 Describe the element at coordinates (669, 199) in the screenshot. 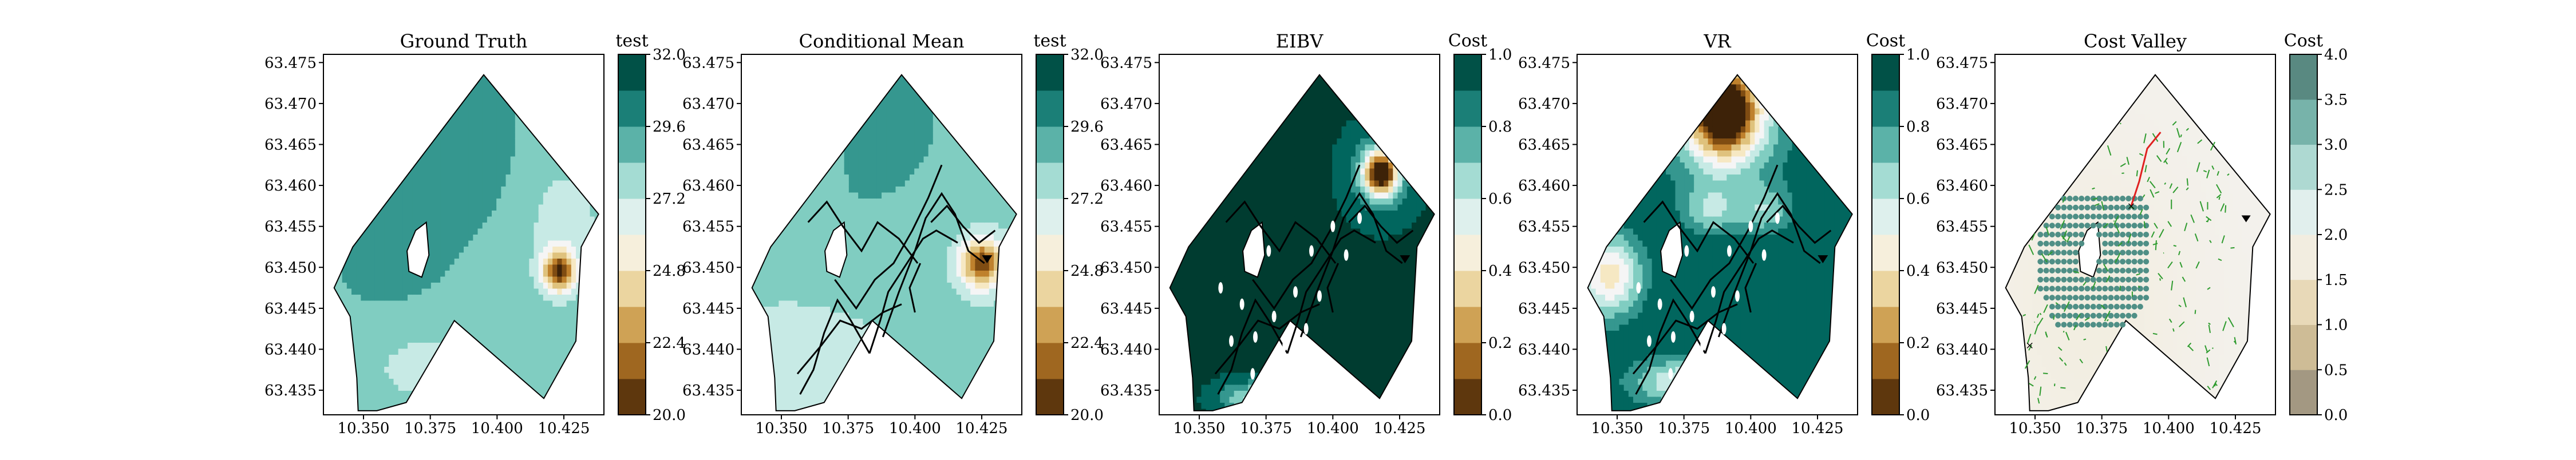

I see `colorbar-tick-label: 27.2` at that location.